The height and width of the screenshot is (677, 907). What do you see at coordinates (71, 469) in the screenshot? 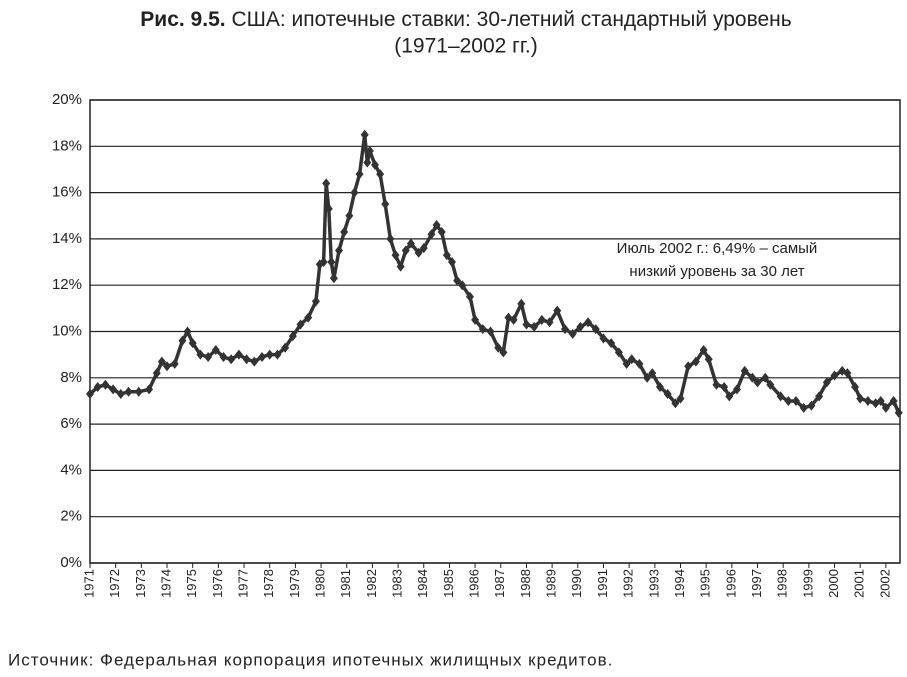
I see `y-tick-label: 4%` at bounding box center [71, 469].